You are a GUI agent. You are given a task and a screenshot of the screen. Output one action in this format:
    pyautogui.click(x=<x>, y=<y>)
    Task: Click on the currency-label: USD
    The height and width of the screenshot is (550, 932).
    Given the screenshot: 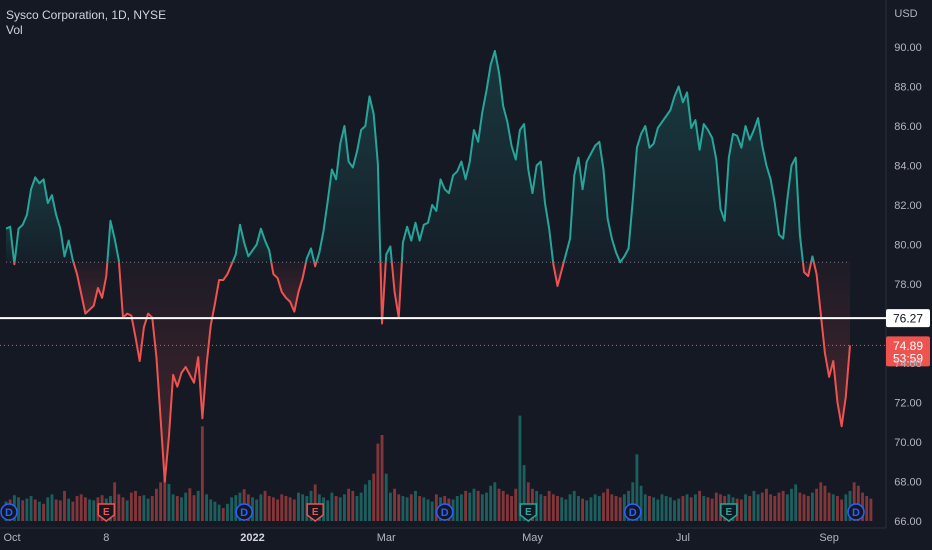 What is the action you would take?
    pyautogui.click(x=905, y=14)
    